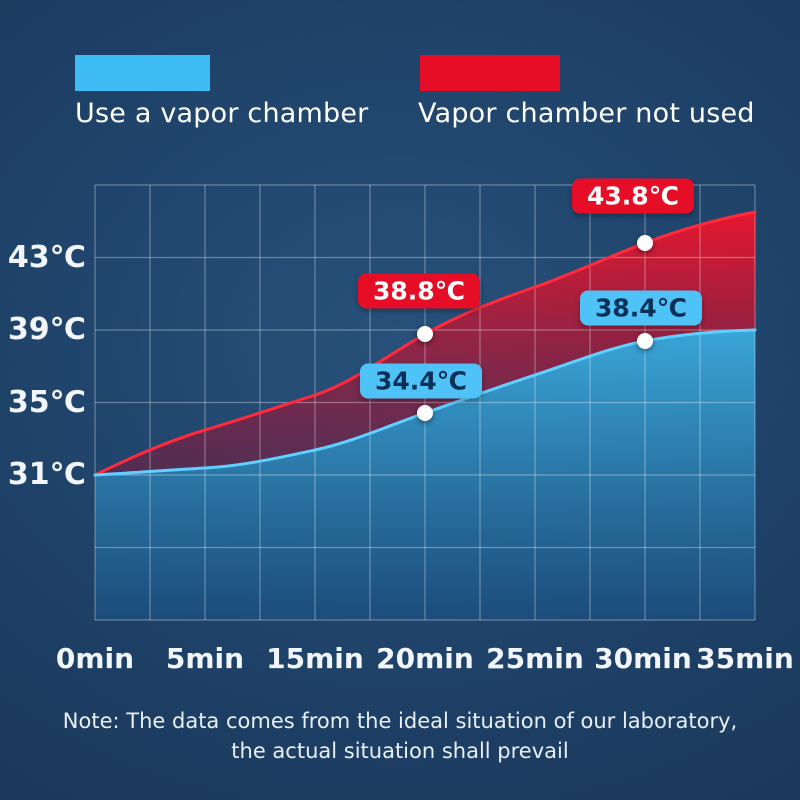  I want to click on value-badge-blue-20min: 34.4℃, so click(421, 381).